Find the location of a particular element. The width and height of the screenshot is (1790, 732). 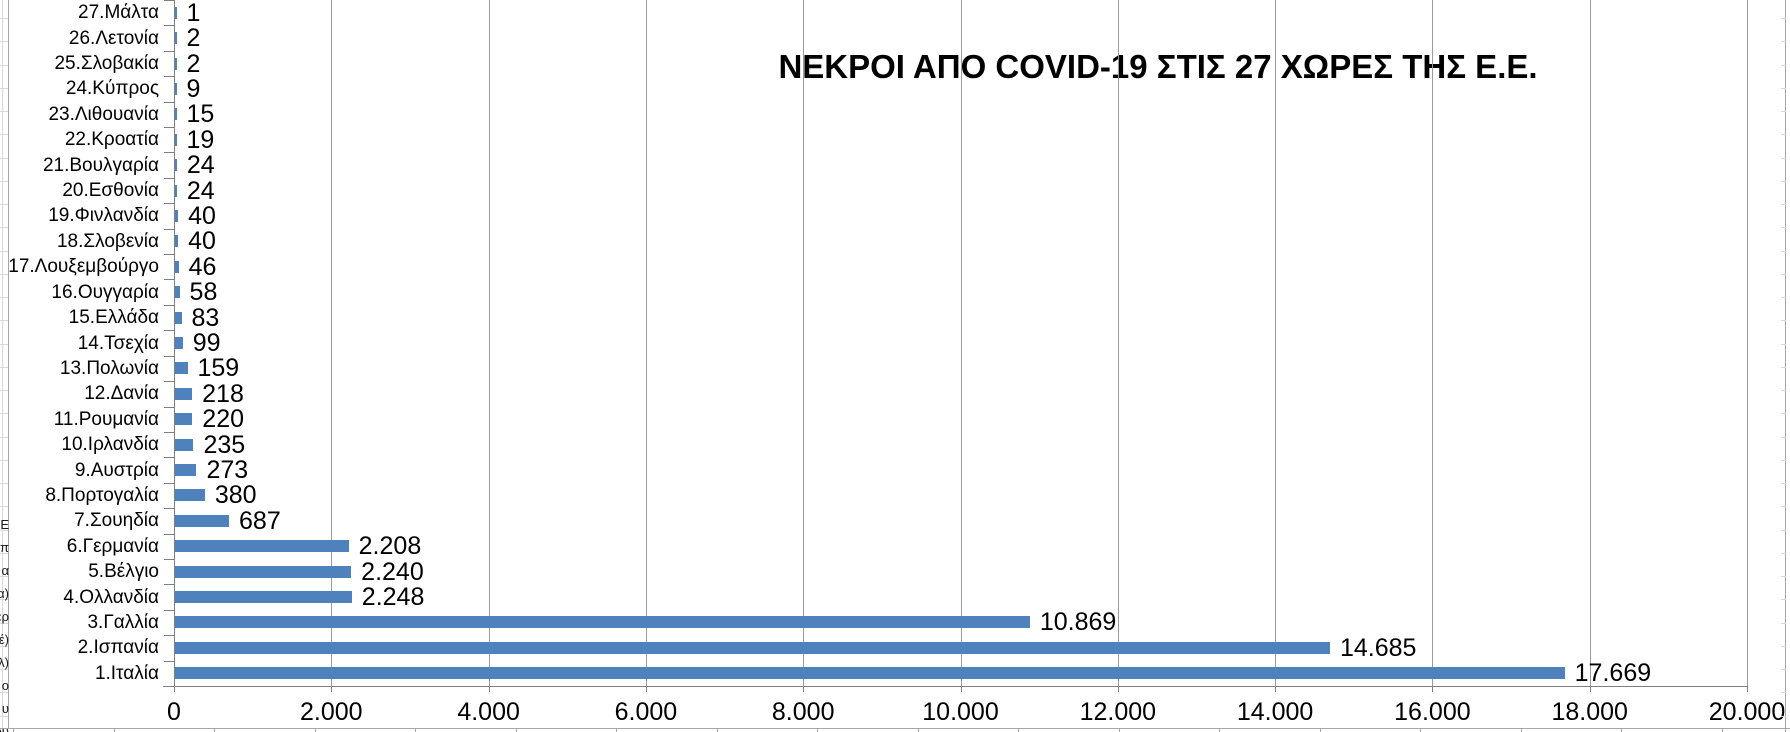

x-axis-tick-label: 10.000 is located at coordinates (960, 712).